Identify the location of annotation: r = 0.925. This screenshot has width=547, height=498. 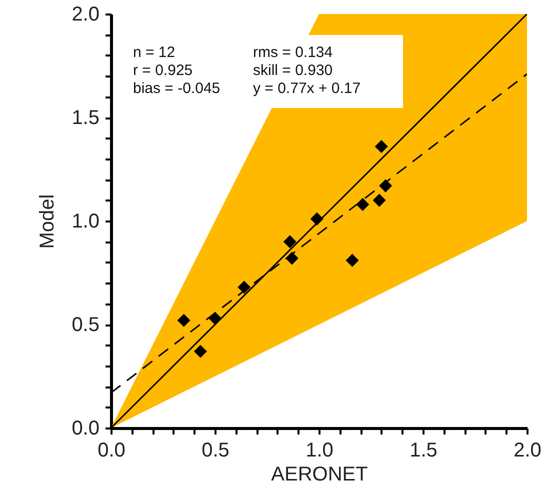
(163, 70).